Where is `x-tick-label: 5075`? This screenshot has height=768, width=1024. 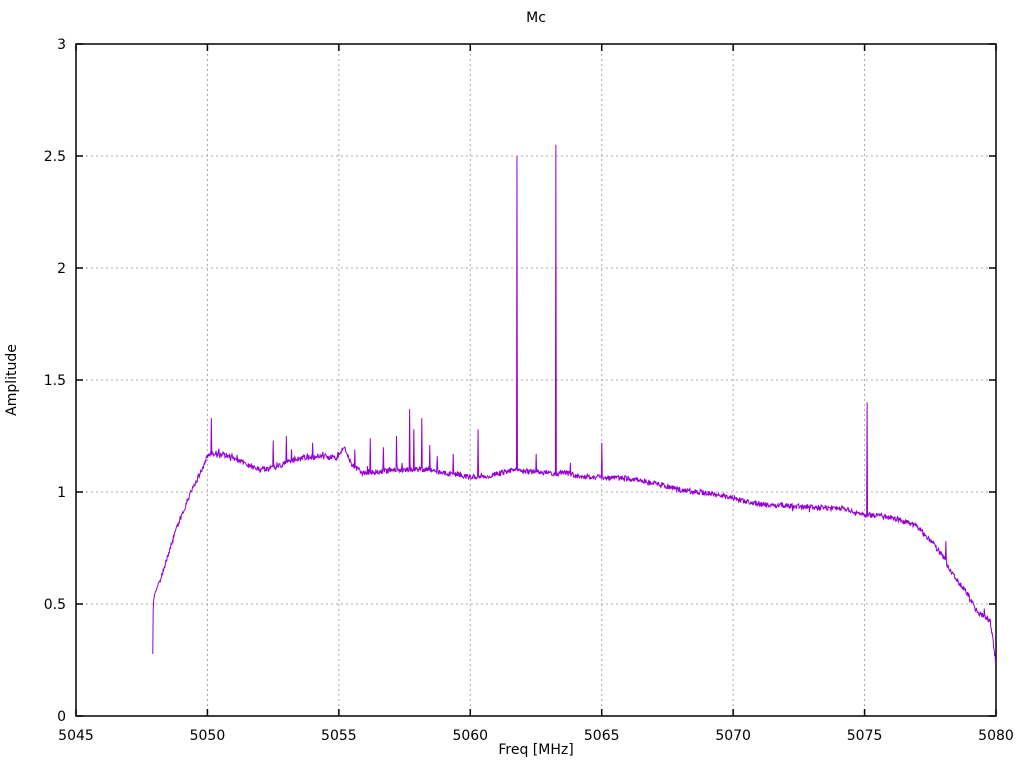 x-tick-label: 5075 is located at coordinates (865, 736).